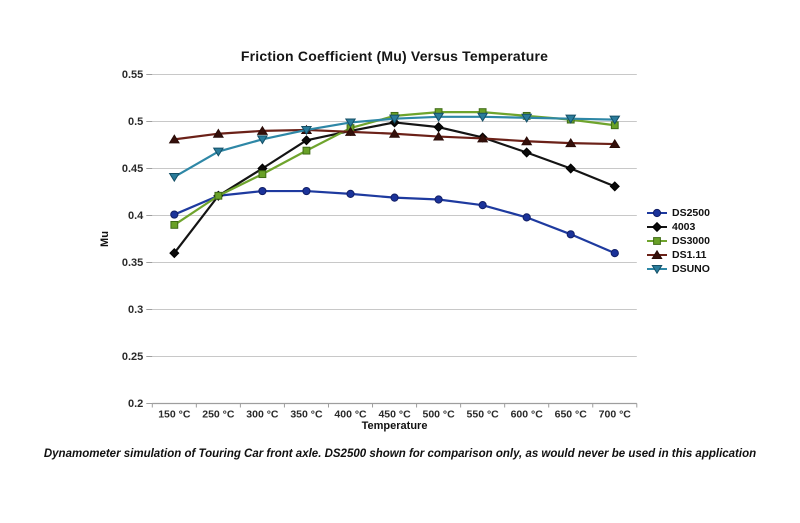  What do you see at coordinates (691, 269) in the screenshot?
I see `legend-label: DSUNO` at bounding box center [691, 269].